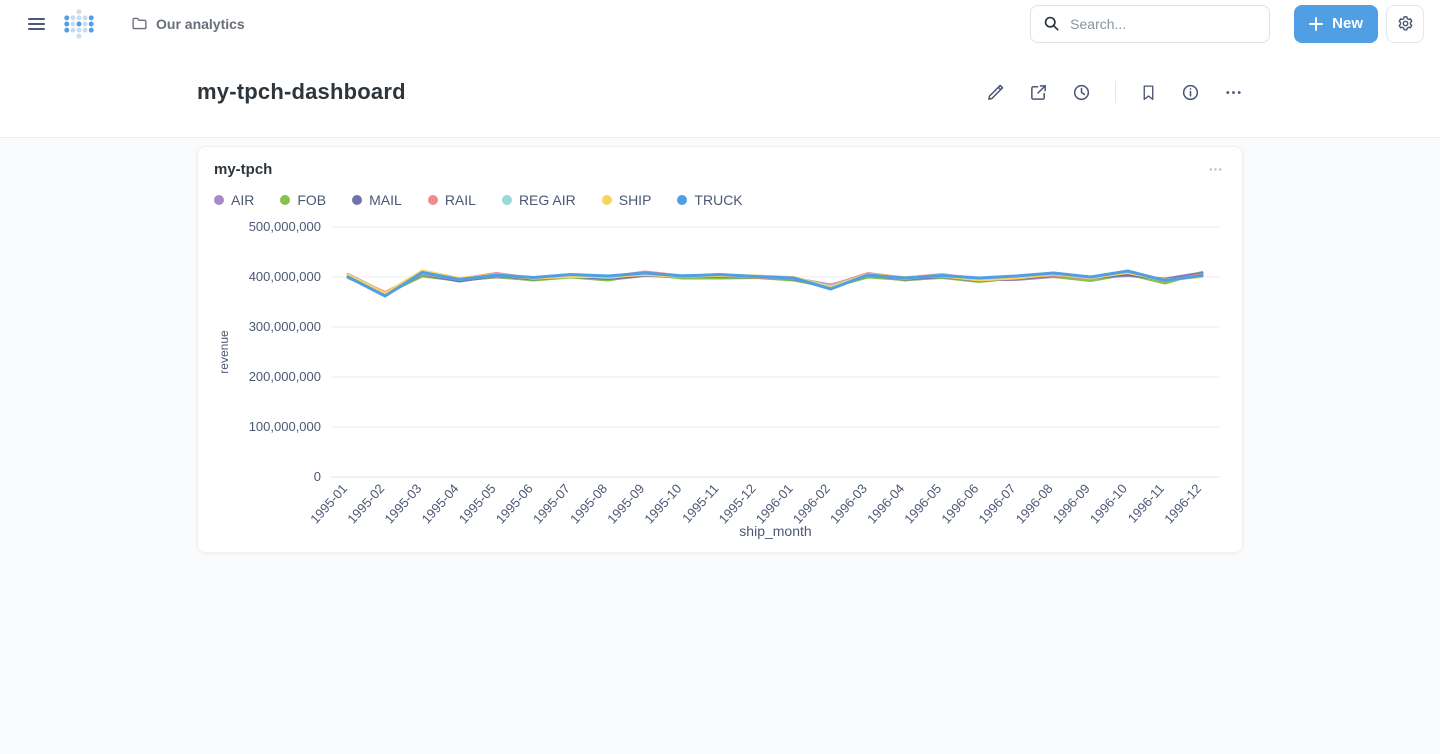 The width and height of the screenshot is (1440, 754). I want to click on share-dashboard-button, so click(1038, 92).